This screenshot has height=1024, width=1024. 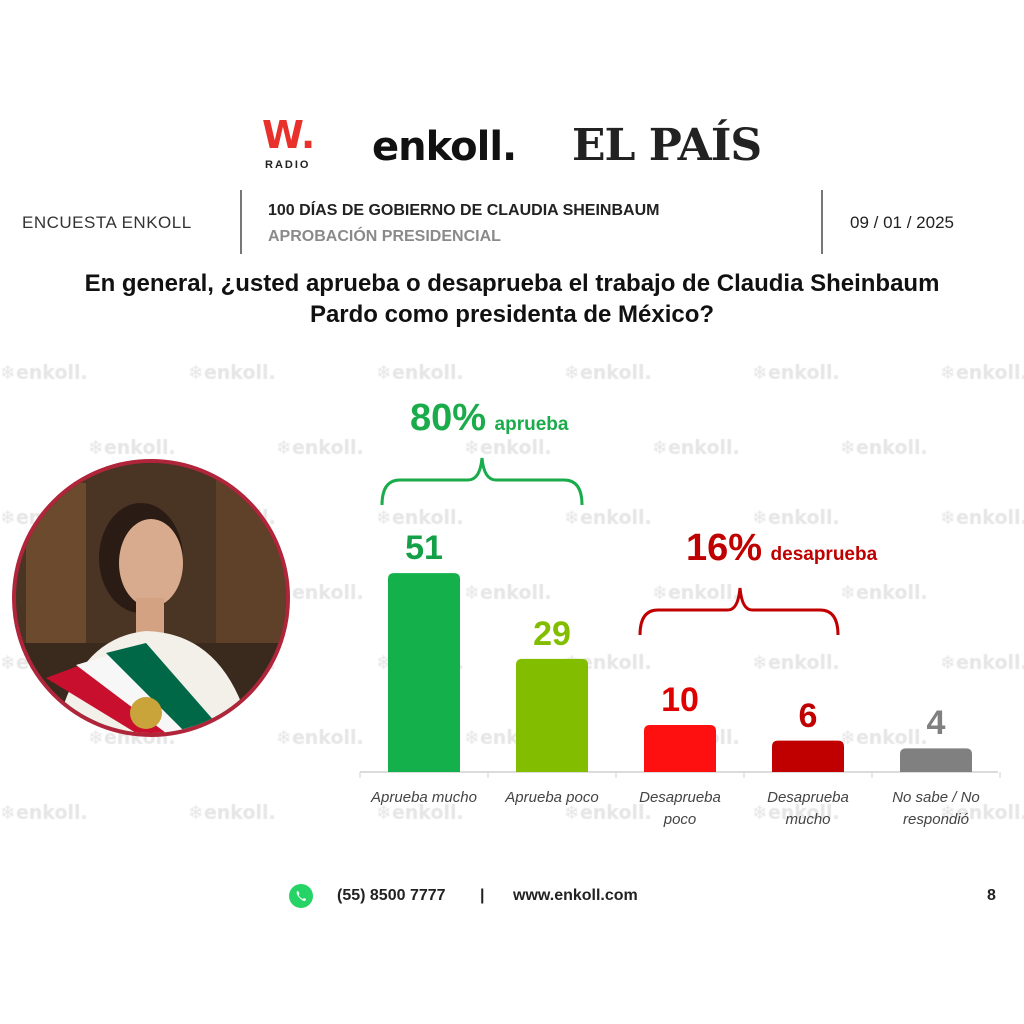 I want to click on disapprove-bracket, so click(x=739, y=611).